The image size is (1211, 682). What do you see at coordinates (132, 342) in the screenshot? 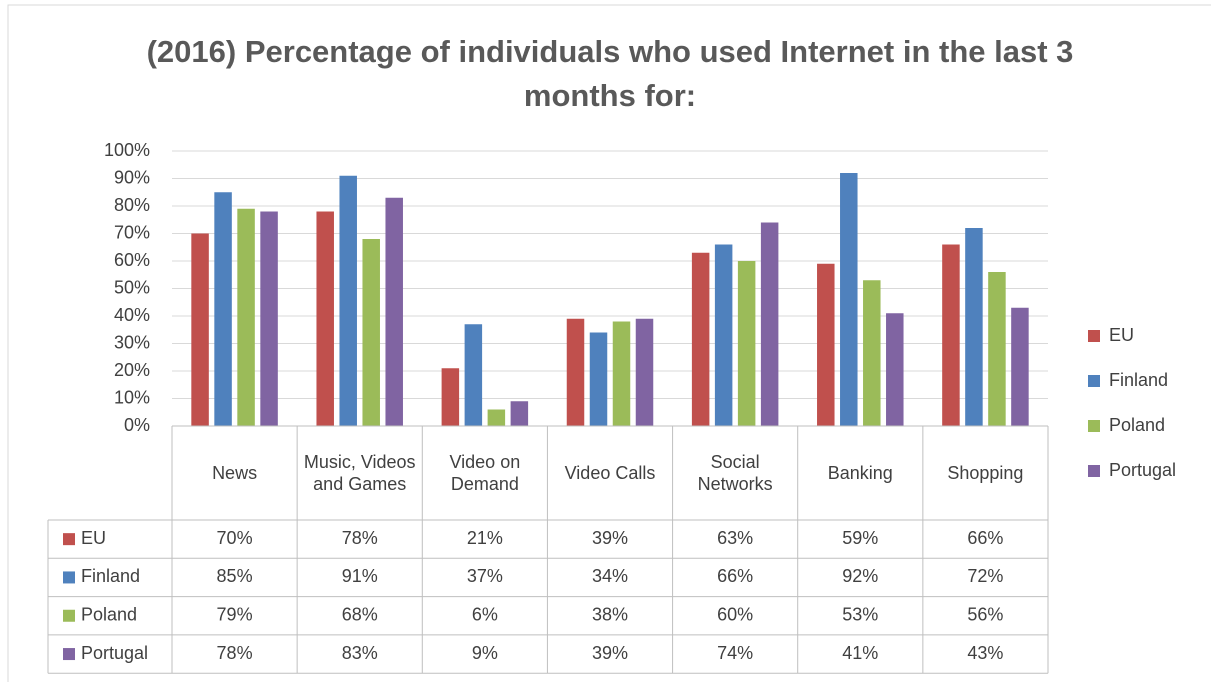
I see `y-tick-label: 30%` at bounding box center [132, 342].